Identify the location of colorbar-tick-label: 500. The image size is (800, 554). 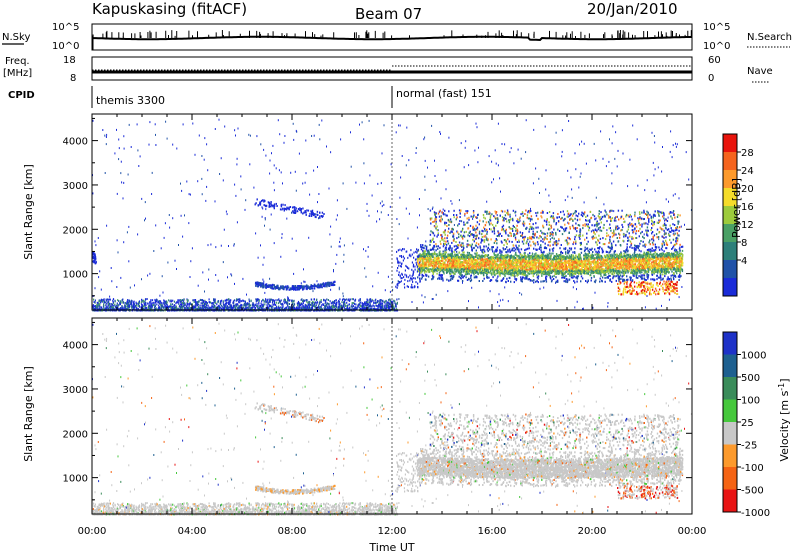
(750, 378).